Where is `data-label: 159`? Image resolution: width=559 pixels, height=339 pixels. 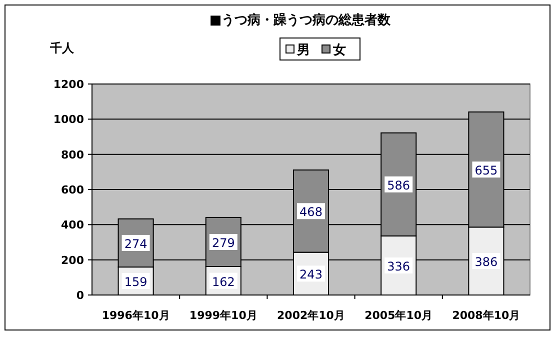
data-label: 159 is located at coordinates (136, 282).